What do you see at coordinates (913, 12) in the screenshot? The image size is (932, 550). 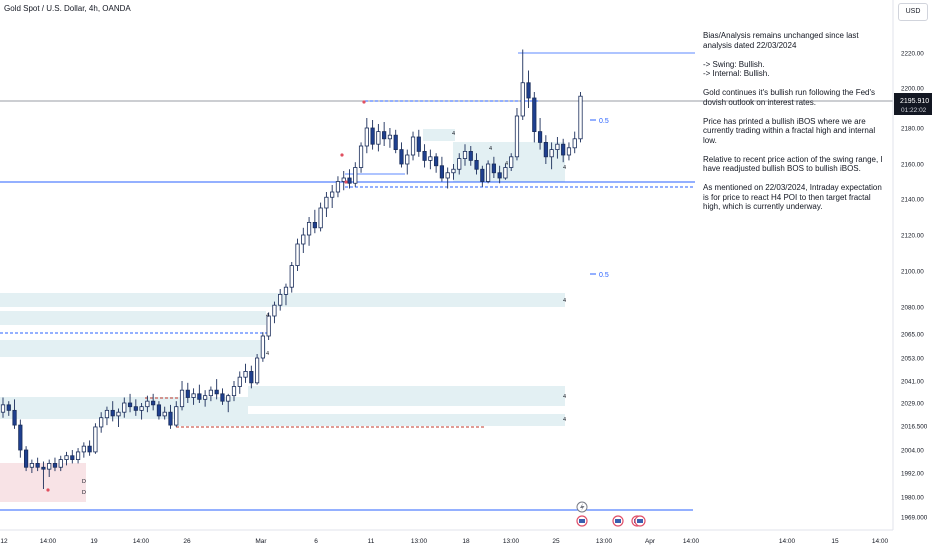 I see `currency-button: USD` at bounding box center [913, 12].